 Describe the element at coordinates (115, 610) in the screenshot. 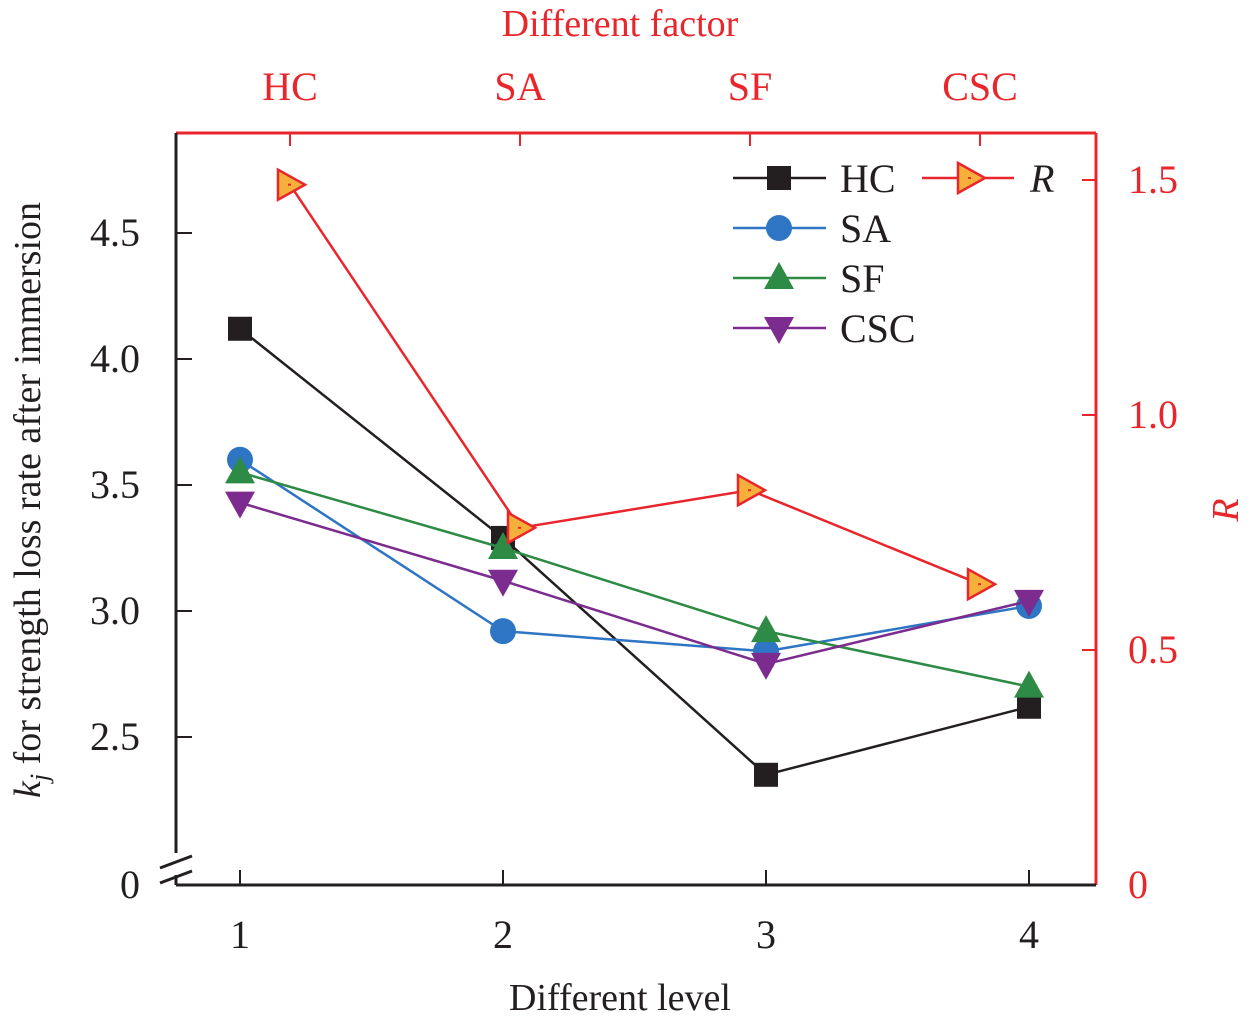

I see `y-tick-label: 3.0` at that location.